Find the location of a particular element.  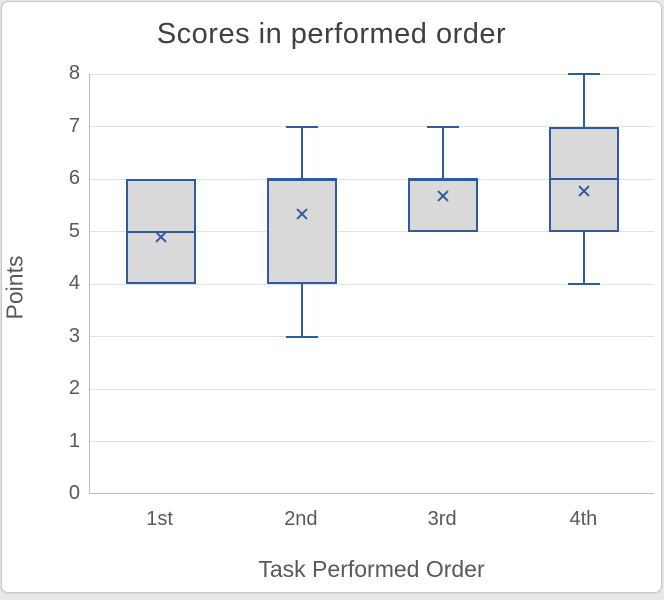

y-tick-label: 0 is located at coordinates (74, 493).